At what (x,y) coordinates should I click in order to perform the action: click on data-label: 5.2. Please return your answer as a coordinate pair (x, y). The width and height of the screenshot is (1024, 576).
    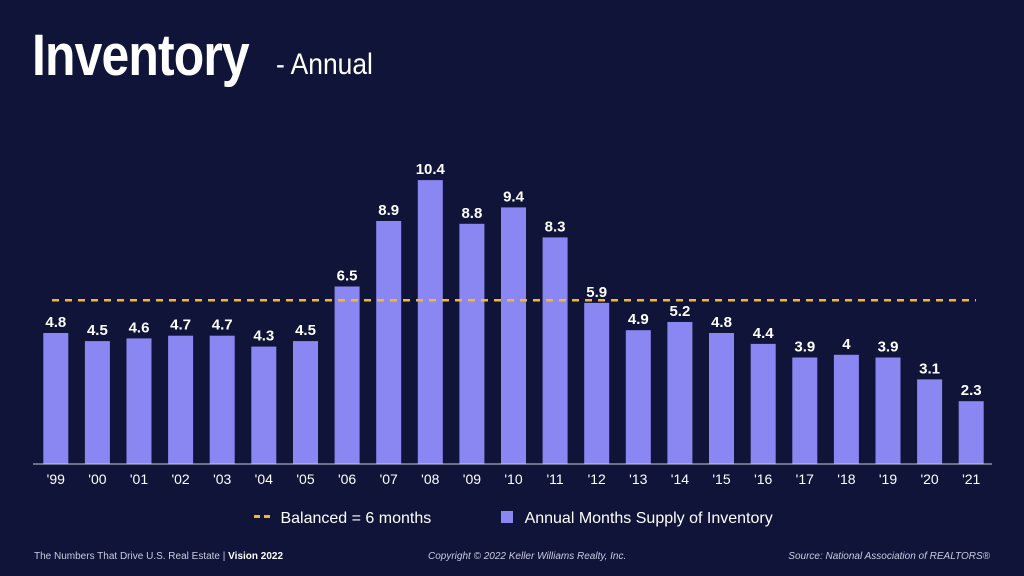
    Looking at the image, I should click on (679, 311).